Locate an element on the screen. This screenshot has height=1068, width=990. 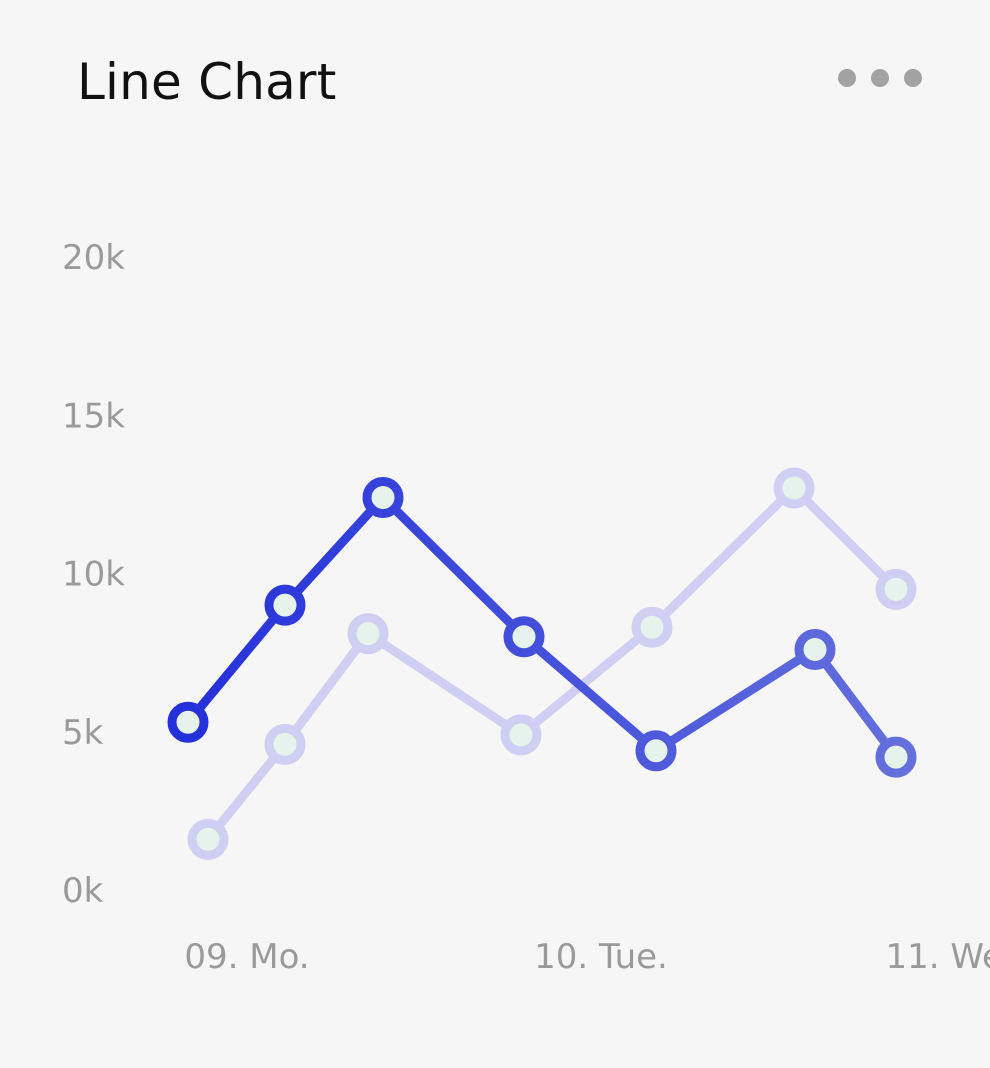
y-tick-label: 10k is located at coordinates (93, 575).